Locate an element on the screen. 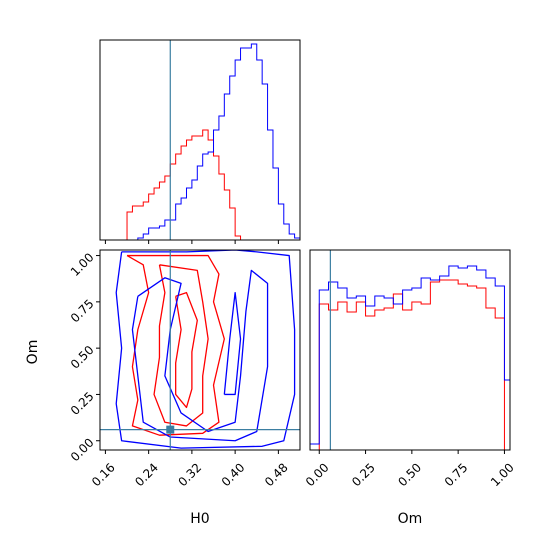 The height and width of the screenshot is (550, 550). joint-xtick-label-3: 0.40 is located at coordinates (233, 474).